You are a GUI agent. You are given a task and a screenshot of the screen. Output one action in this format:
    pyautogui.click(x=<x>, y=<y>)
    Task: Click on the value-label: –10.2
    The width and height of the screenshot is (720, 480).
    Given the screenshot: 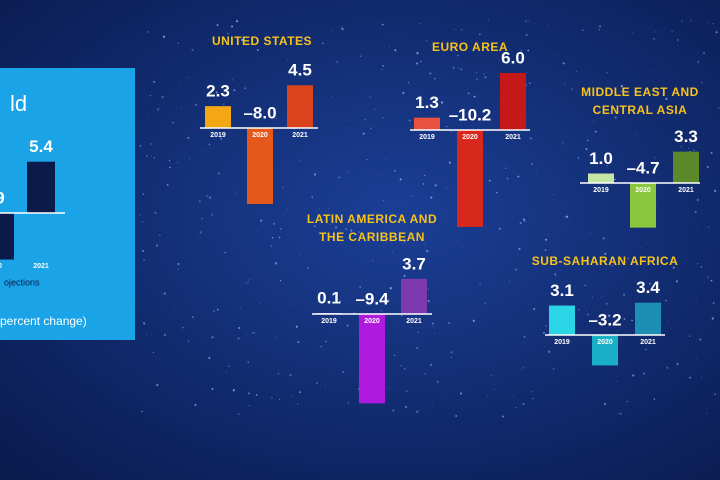 What is the action you would take?
    pyautogui.click(x=470, y=114)
    